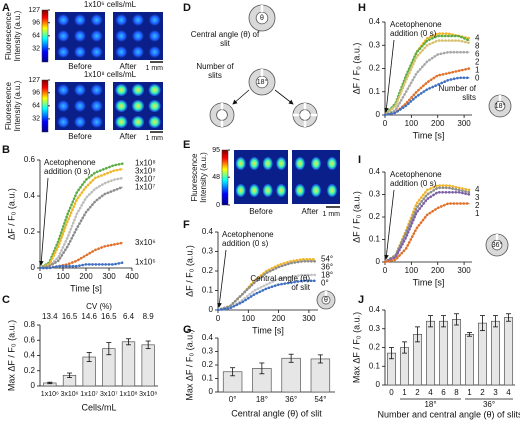 Image resolution: width=520 pixels, height=427 pixels. Describe the element at coordinates (36, 49) in the screenshot. I see `colorbar-tick-label: 32` at that location.